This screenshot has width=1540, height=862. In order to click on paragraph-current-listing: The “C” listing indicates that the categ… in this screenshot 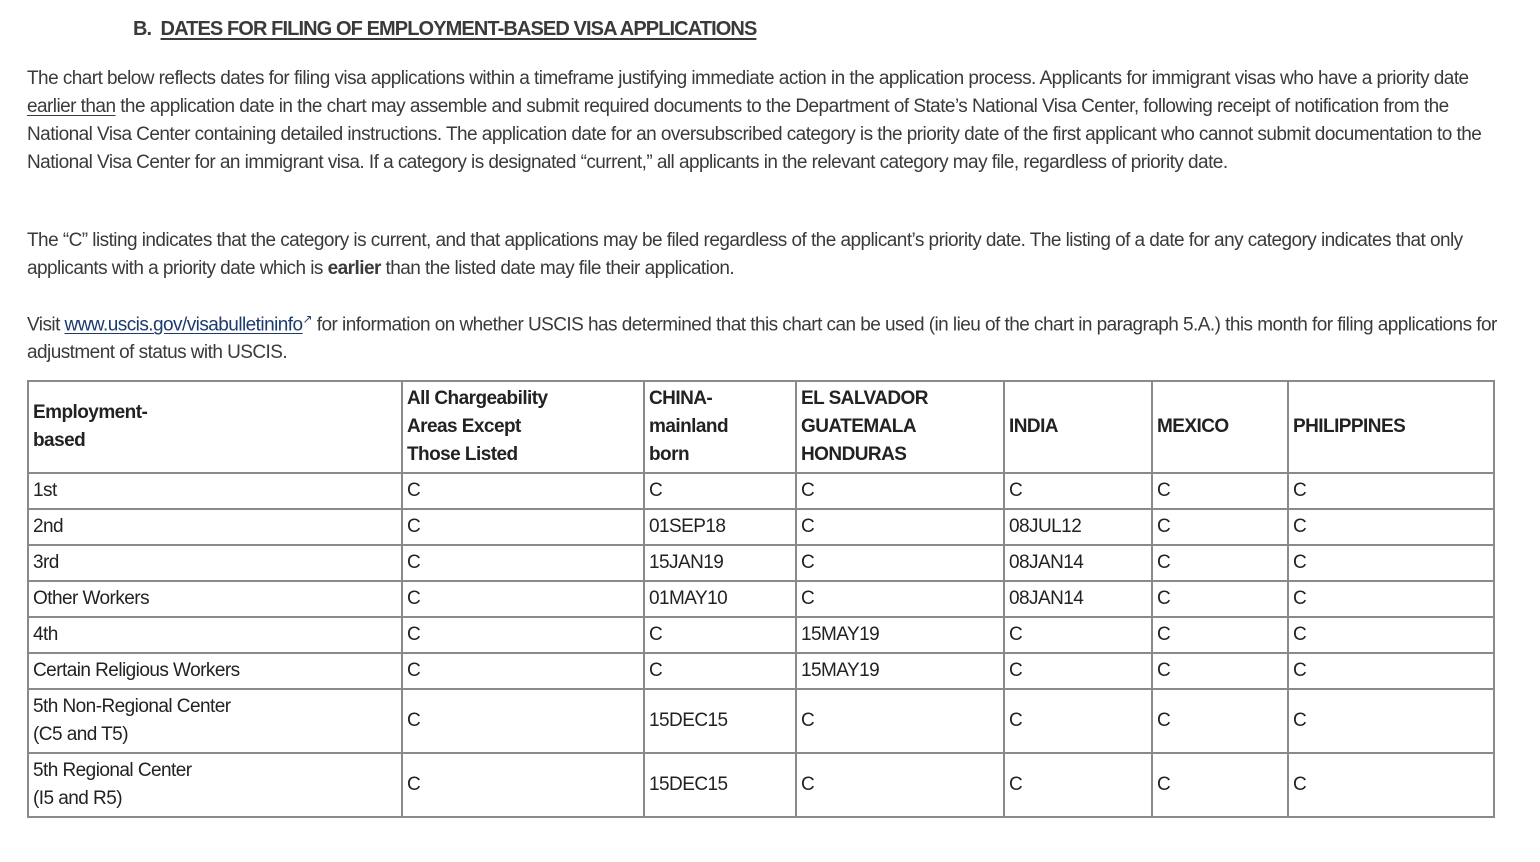, I will do `click(745, 254)`.